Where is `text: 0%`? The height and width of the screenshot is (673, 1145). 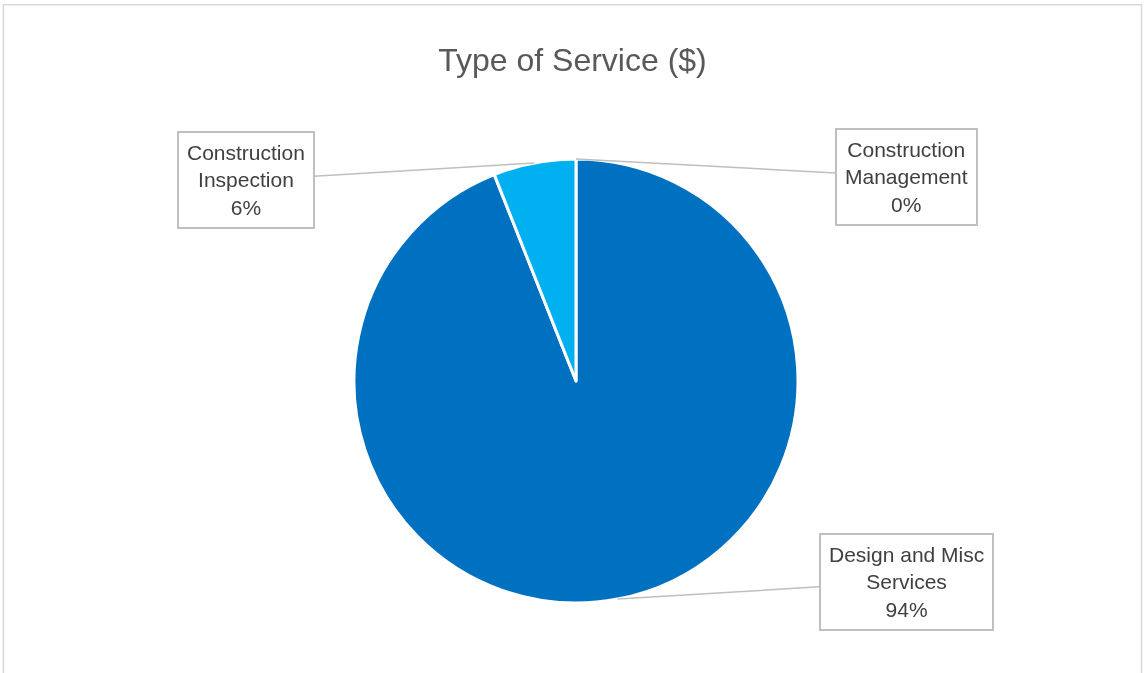
text: 0% is located at coordinates (906, 204).